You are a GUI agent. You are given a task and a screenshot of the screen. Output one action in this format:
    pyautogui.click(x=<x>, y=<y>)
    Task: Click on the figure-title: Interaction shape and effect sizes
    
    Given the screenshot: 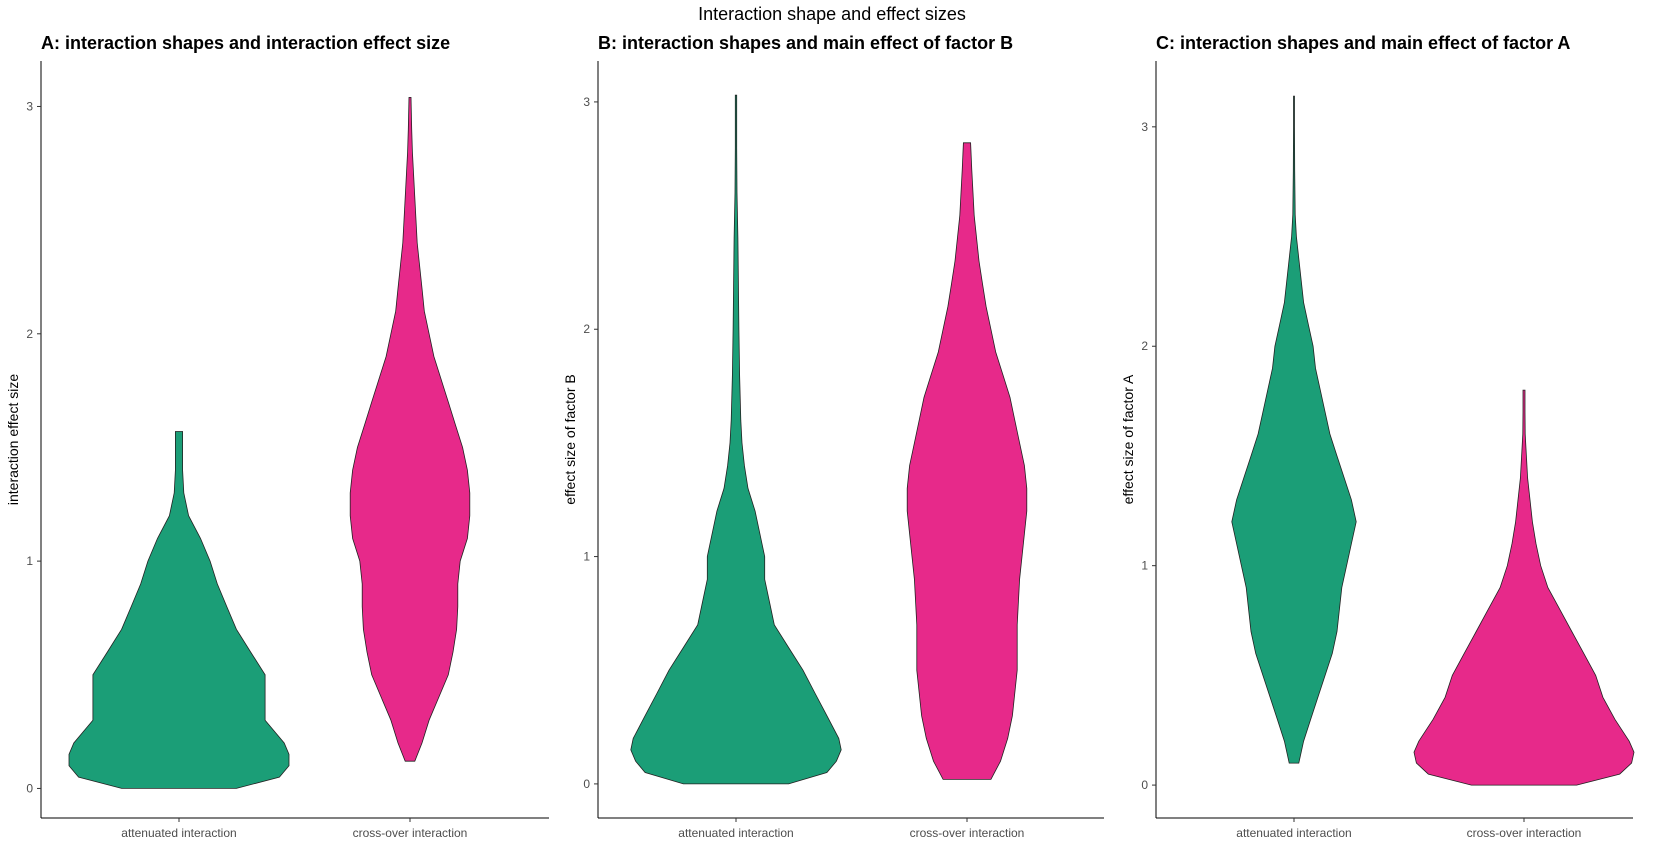 What is the action you would take?
    pyautogui.click(x=832, y=14)
    